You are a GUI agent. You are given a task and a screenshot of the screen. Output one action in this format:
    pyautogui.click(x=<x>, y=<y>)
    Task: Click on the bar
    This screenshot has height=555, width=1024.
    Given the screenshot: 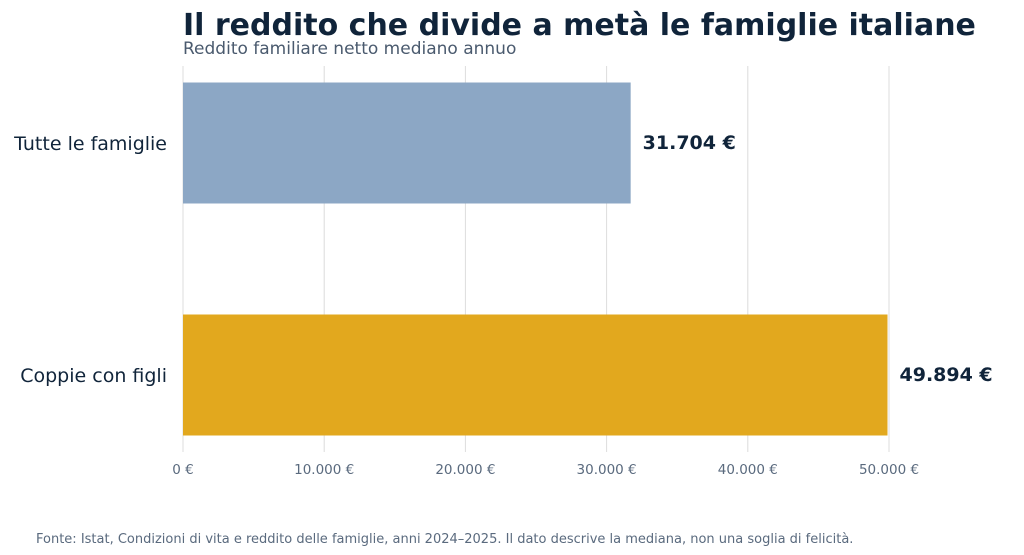 What is the action you would take?
    pyautogui.click(x=407, y=143)
    